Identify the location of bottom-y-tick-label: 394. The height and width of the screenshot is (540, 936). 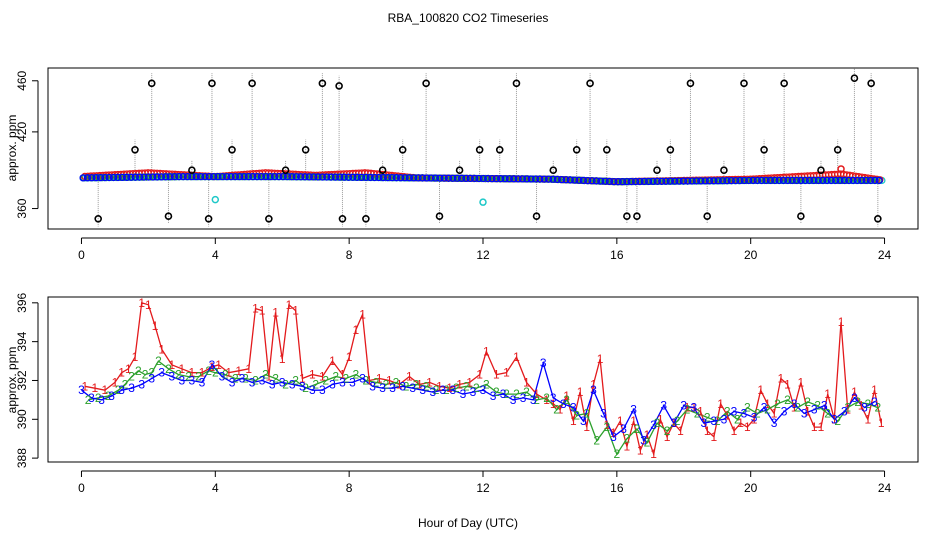
(22, 341).